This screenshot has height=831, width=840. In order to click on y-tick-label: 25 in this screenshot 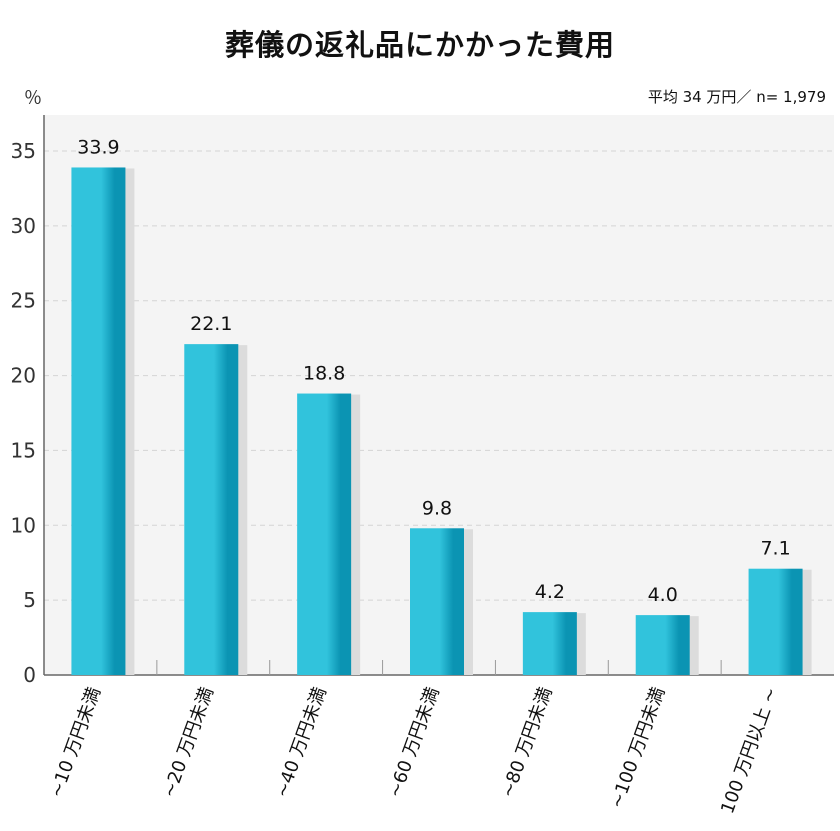, I will do `click(23, 301)`.